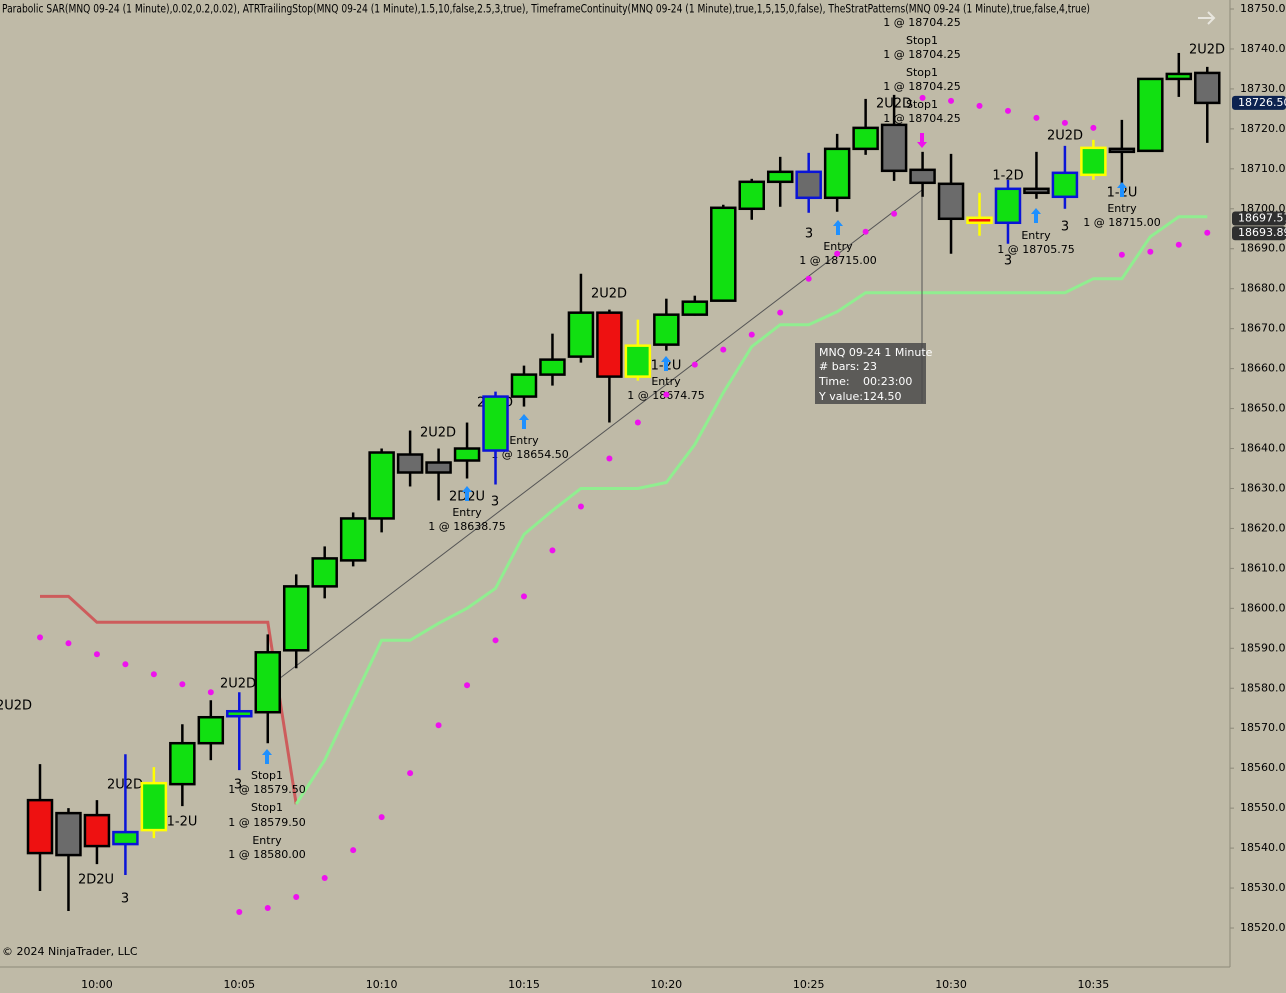  I want to click on y-tick-label: 18580.00, so click(1263, 687).